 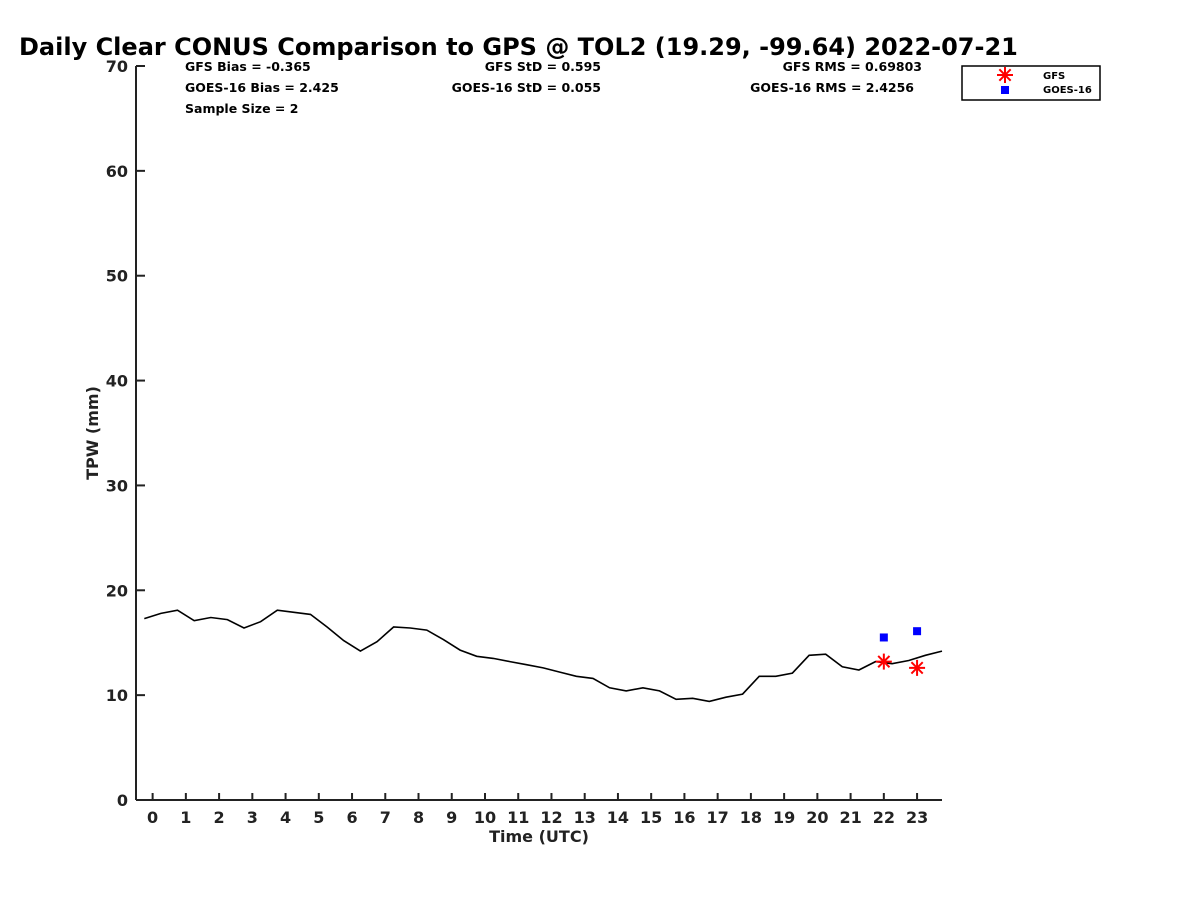 What do you see at coordinates (117, 590) in the screenshot?
I see `y-tick-label: 20` at bounding box center [117, 590].